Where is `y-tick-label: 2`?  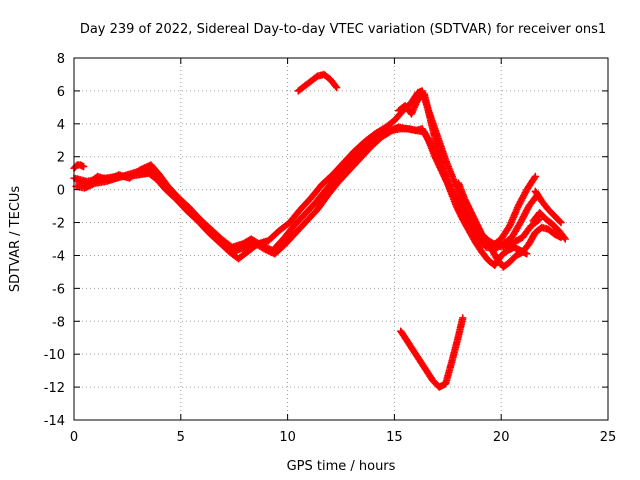
y-tick-label: 2 is located at coordinates (61, 158).